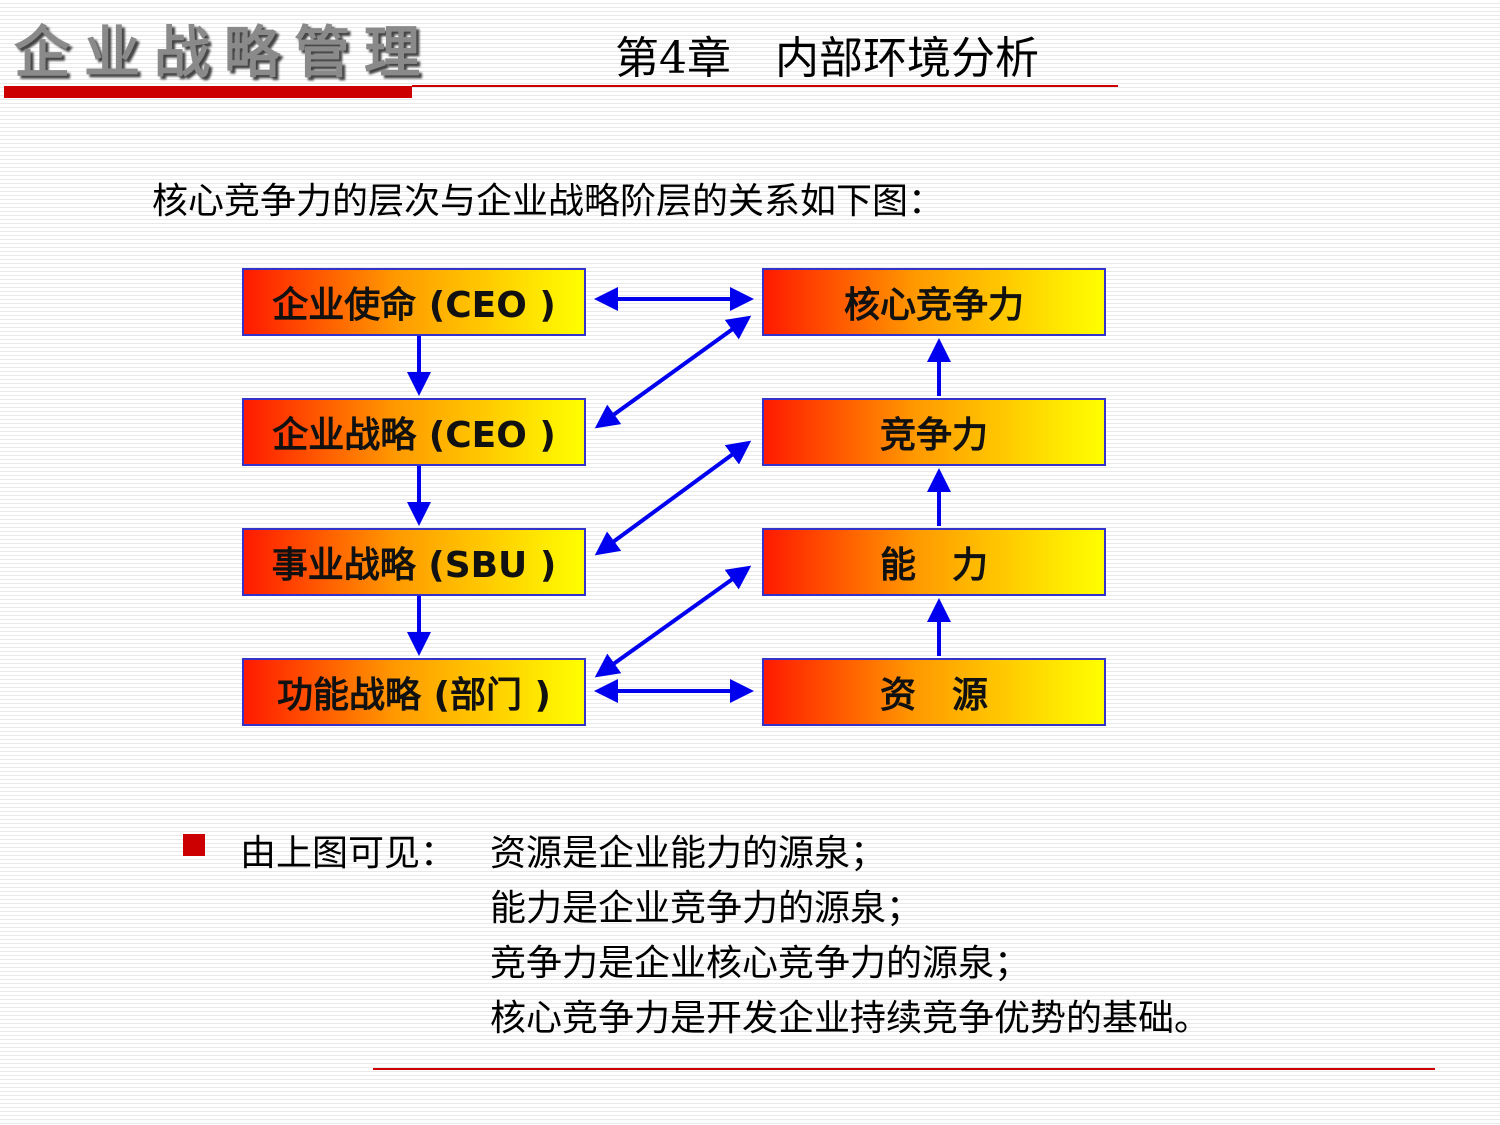 This screenshot has height=1125, width=1500. Describe the element at coordinates (194, 845) in the screenshot. I see `bullet-square-icon` at that location.